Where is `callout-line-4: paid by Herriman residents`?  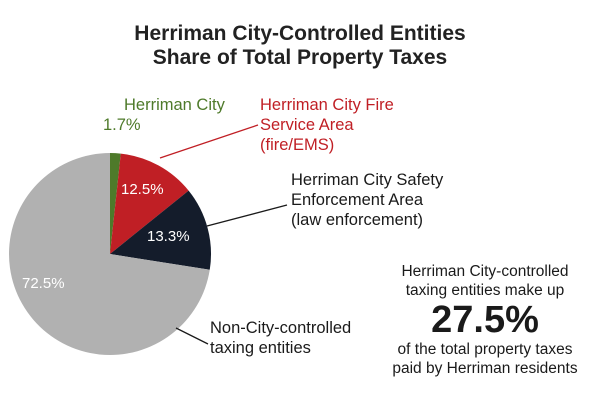 callout-line-4: paid by Herriman residents is located at coordinates (485, 368).